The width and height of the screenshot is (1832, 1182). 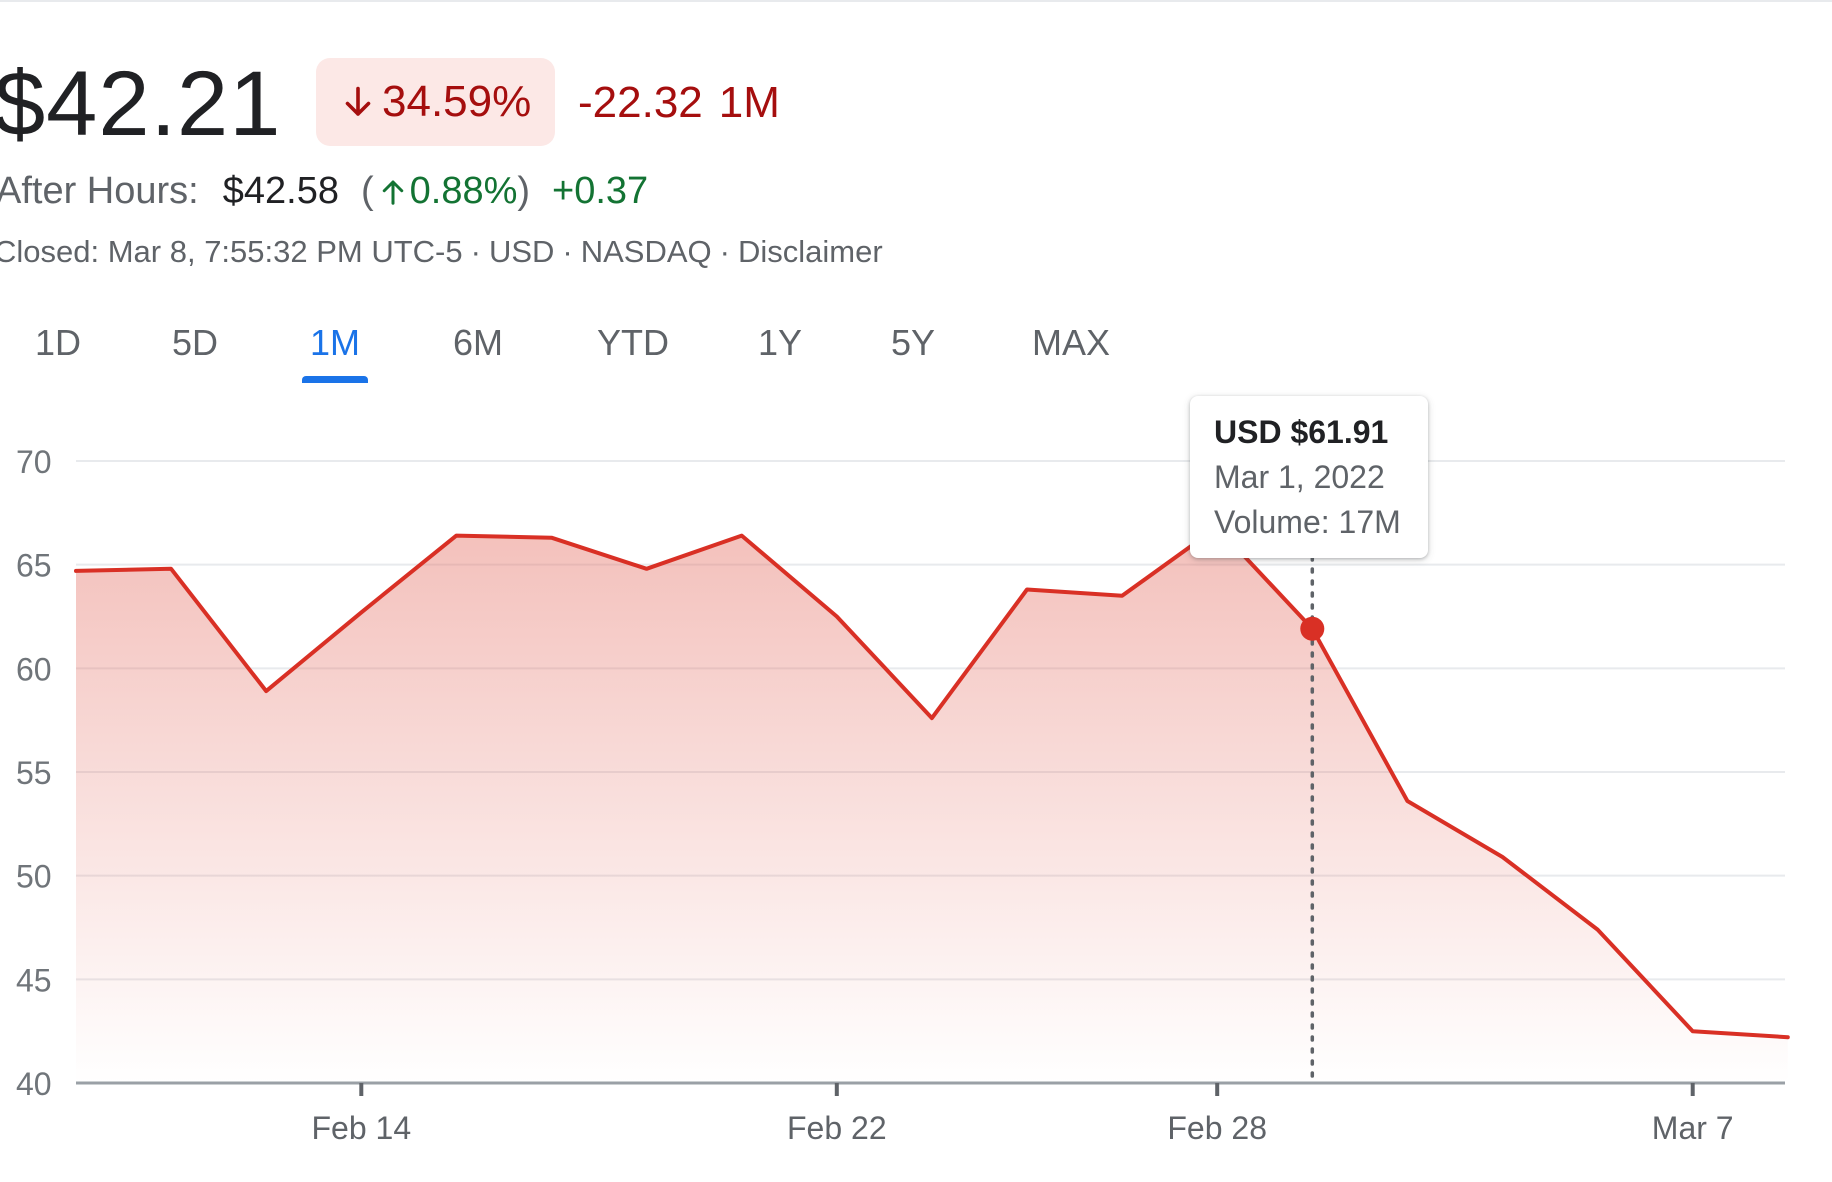 I want to click on range-tab-label: 1Y, so click(x=780, y=342).